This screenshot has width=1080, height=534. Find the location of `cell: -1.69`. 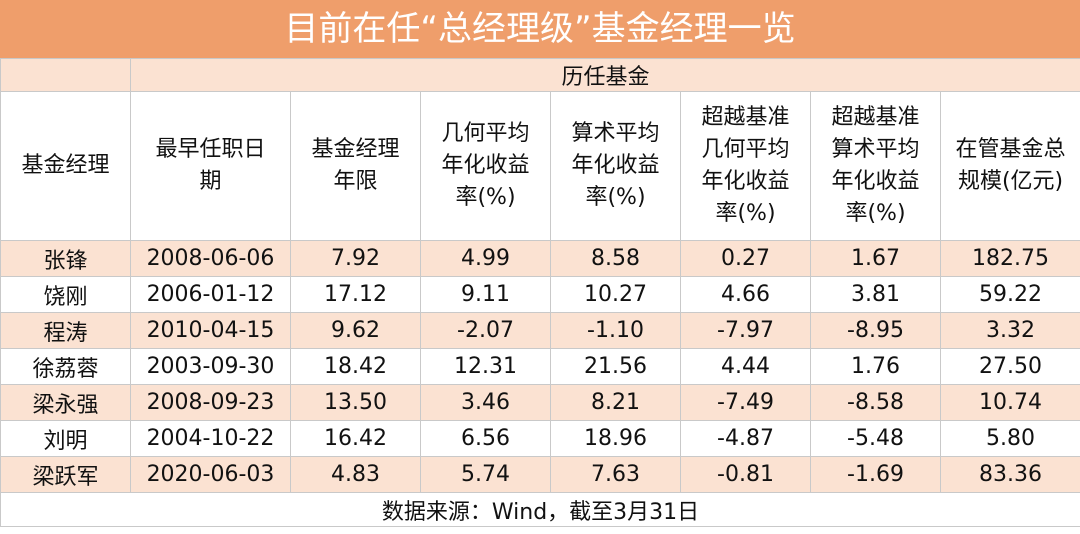

cell: -1.69 is located at coordinates (875, 474).